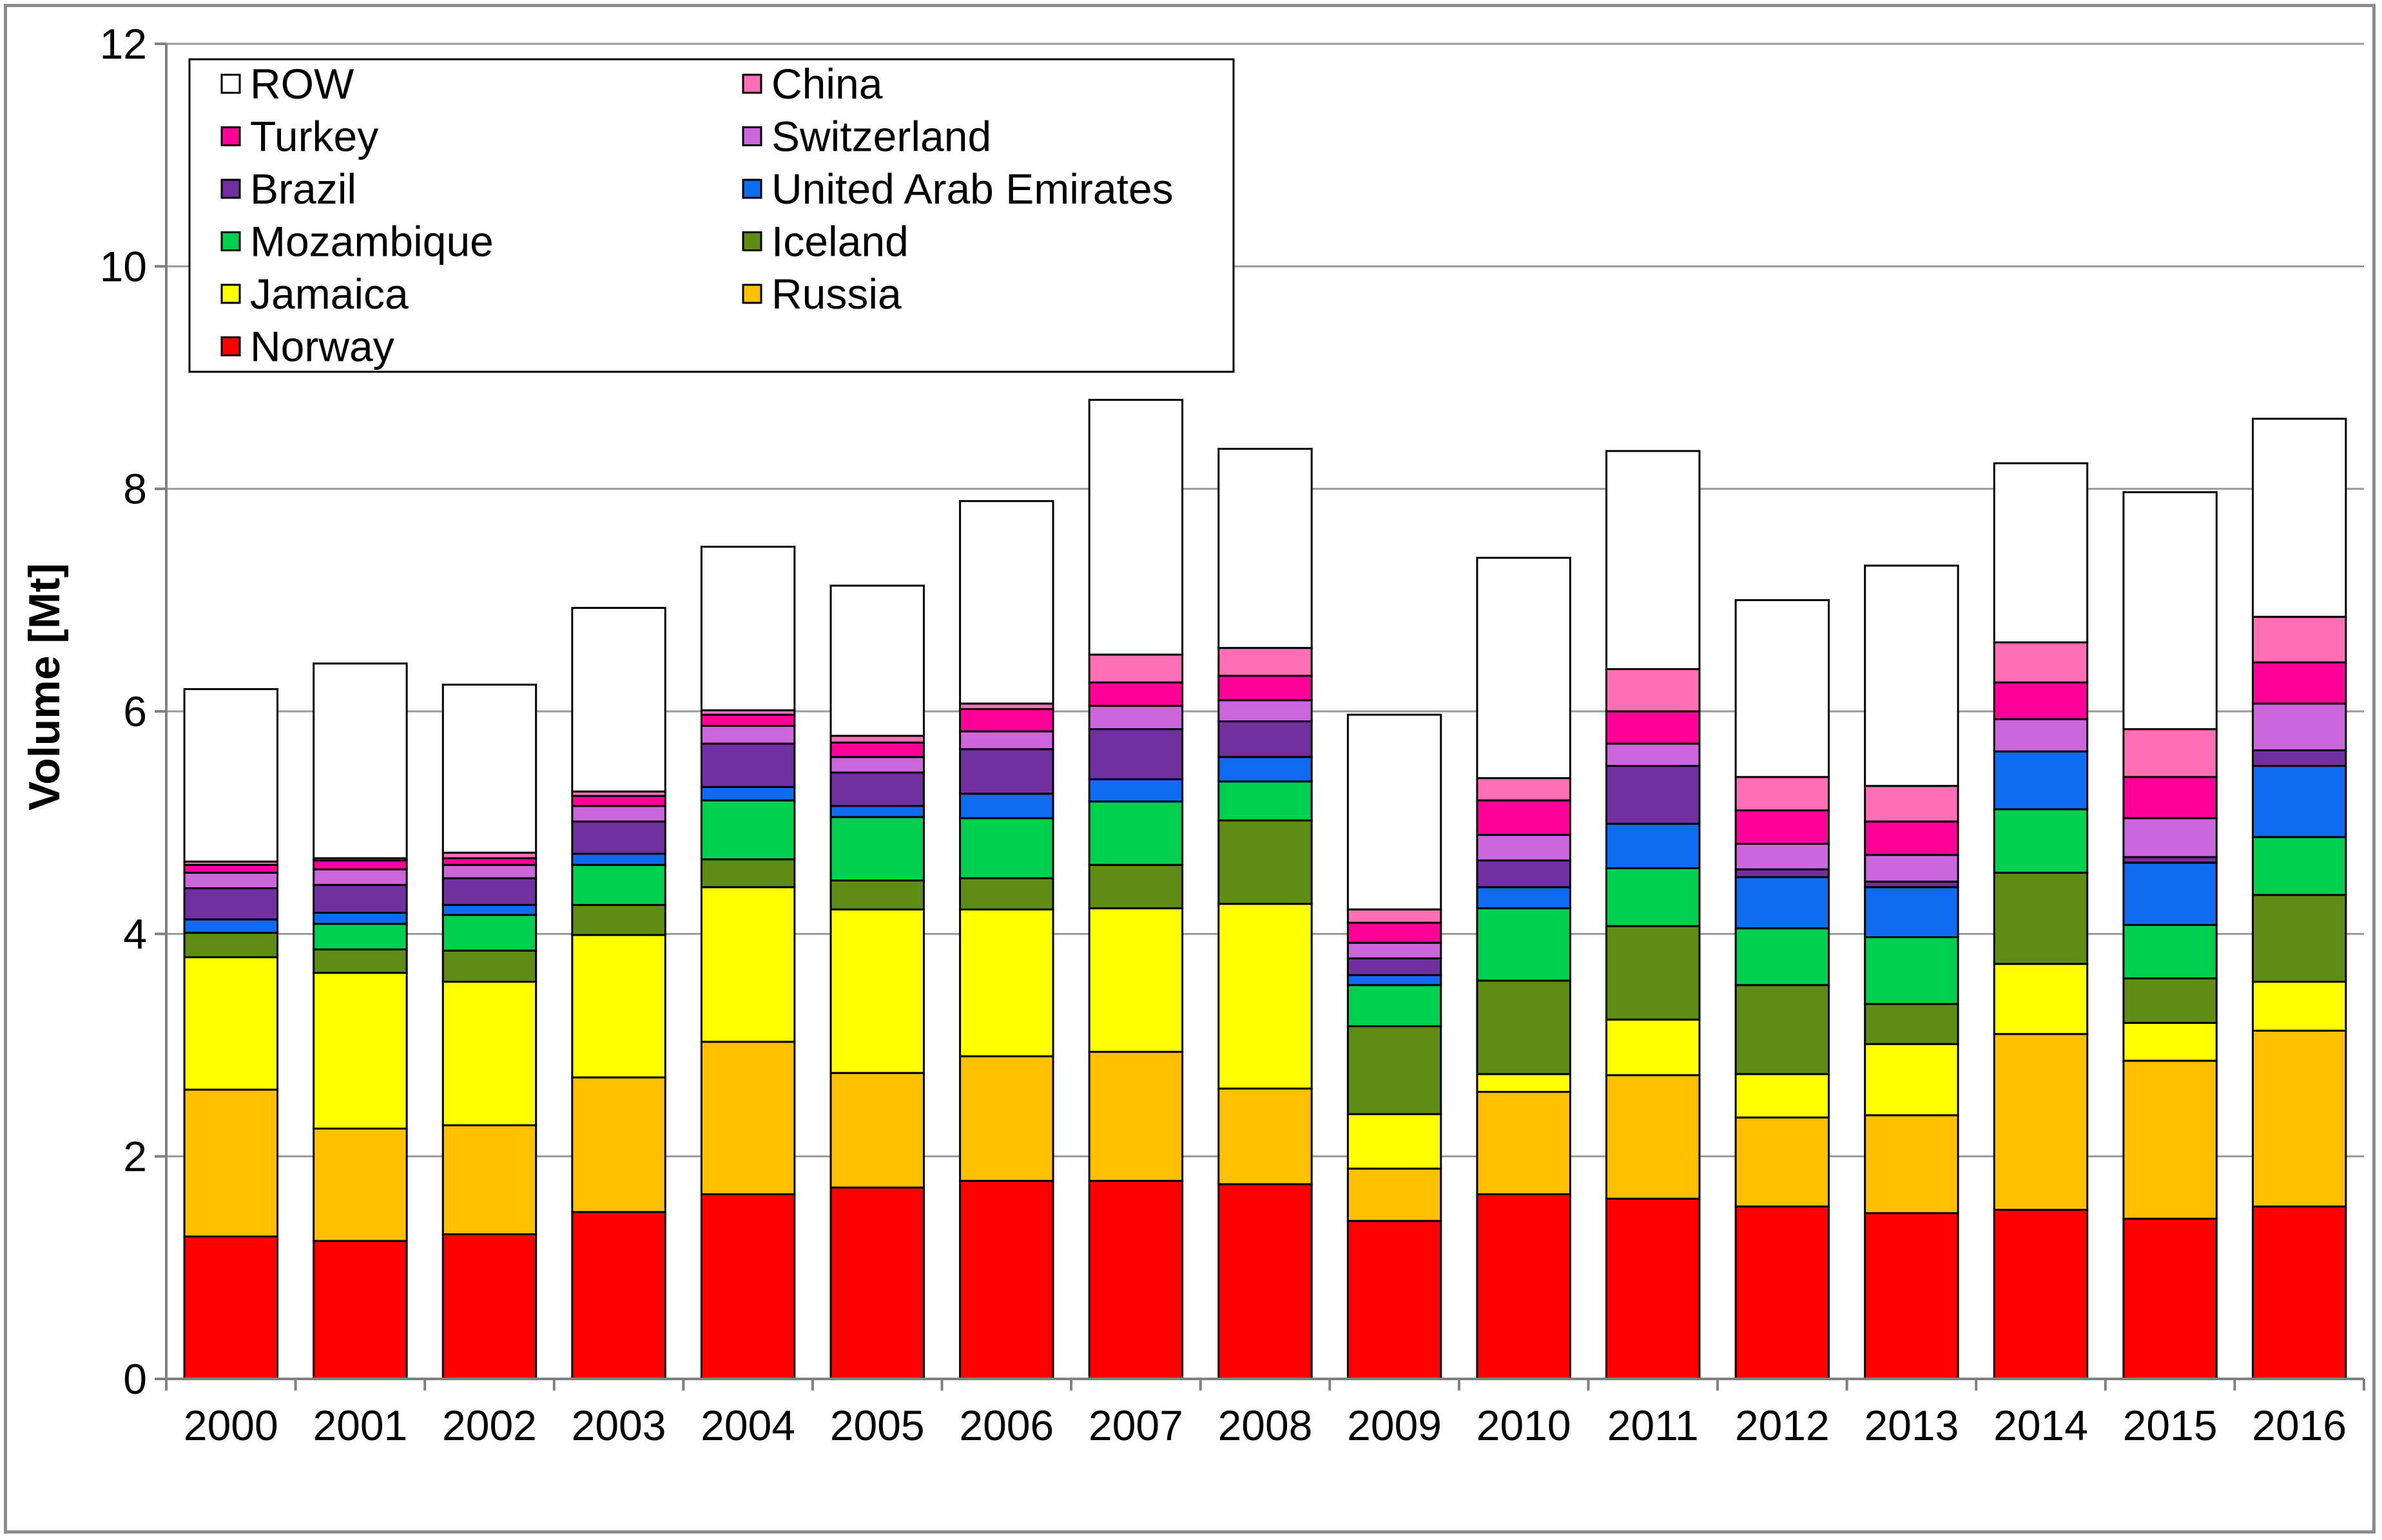 Image resolution: width=2382 pixels, height=1540 pixels. Describe the element at coordinates (877, 811) in the screenshot. I see `bar-segment-united-arab-emirates-2005` at that location.